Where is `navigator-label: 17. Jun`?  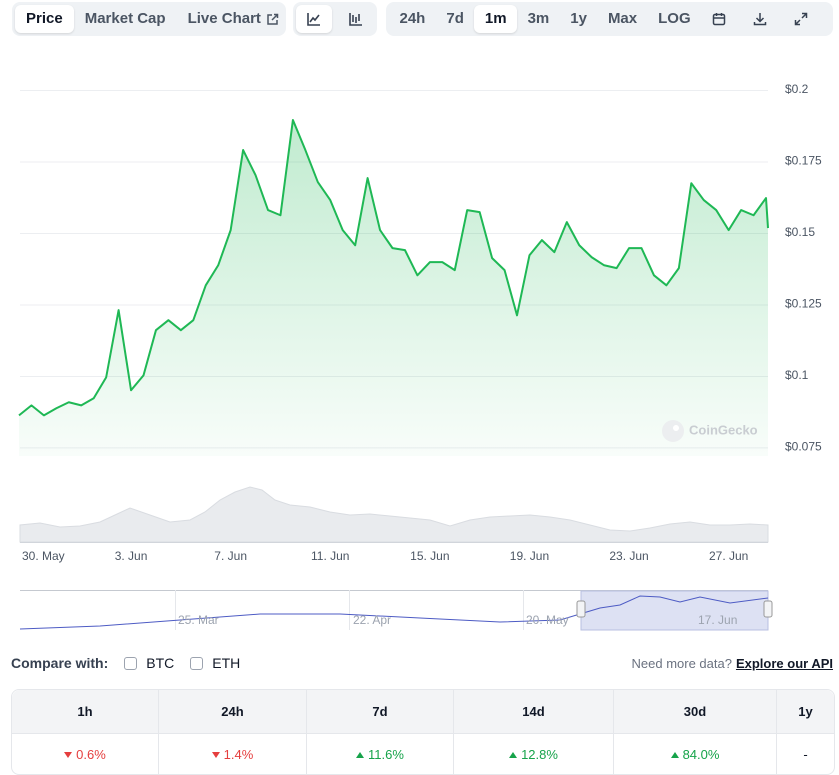
navigator-label: 17. Jun is located at coordinates (717, 620).